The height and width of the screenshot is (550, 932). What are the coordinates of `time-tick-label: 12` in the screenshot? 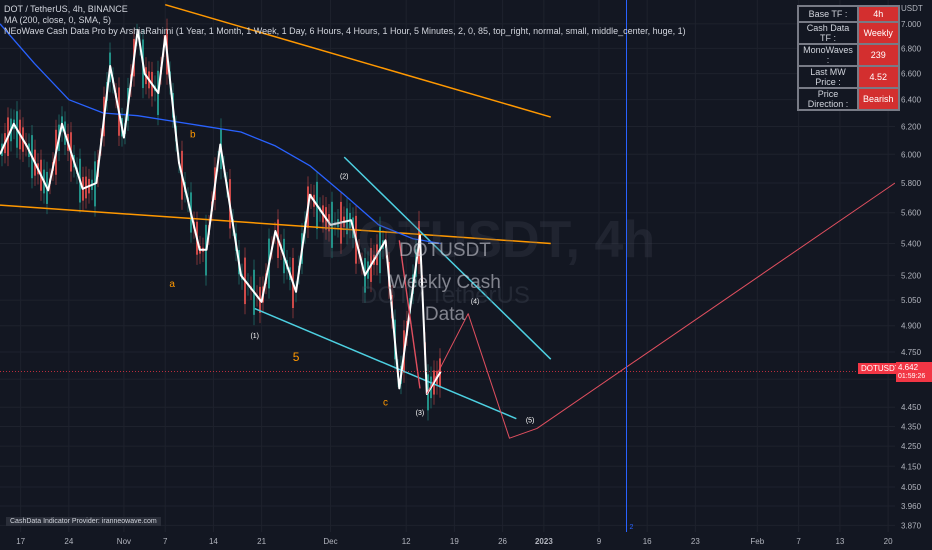 It's located at (406, 541).